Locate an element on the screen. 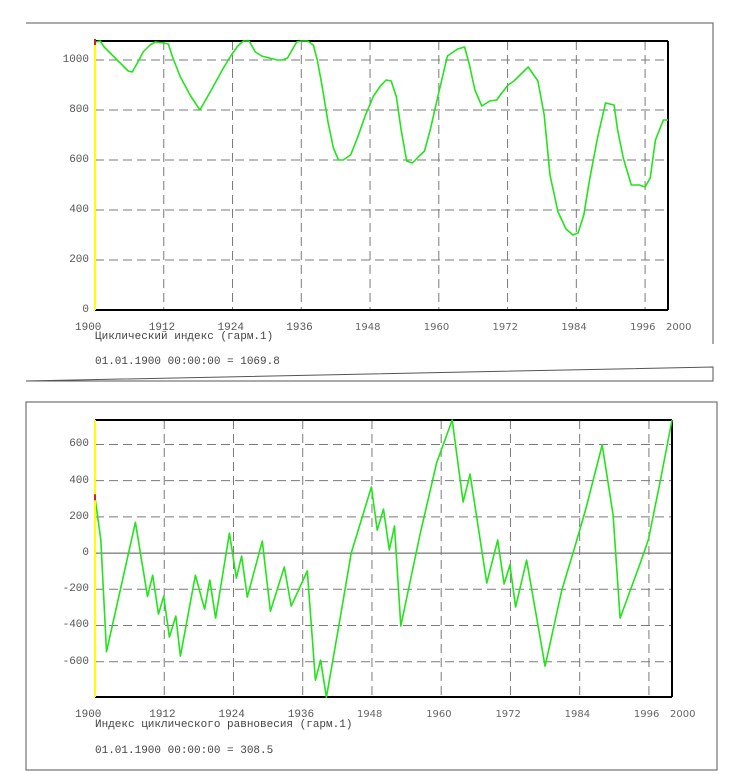 This screenshot has width=736, height=780. cursor-readout: 01.01.1900 00:00:00 = 1069.8 is located at coordinates (187, 362).